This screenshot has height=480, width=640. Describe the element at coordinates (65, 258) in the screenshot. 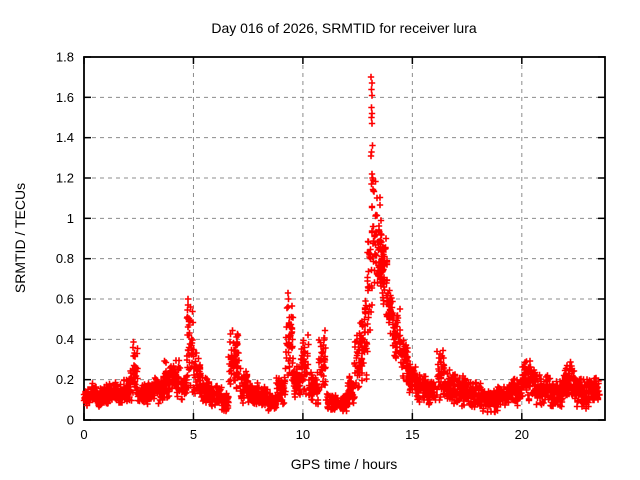

I see `y-tick-label: 0.8` at that location.